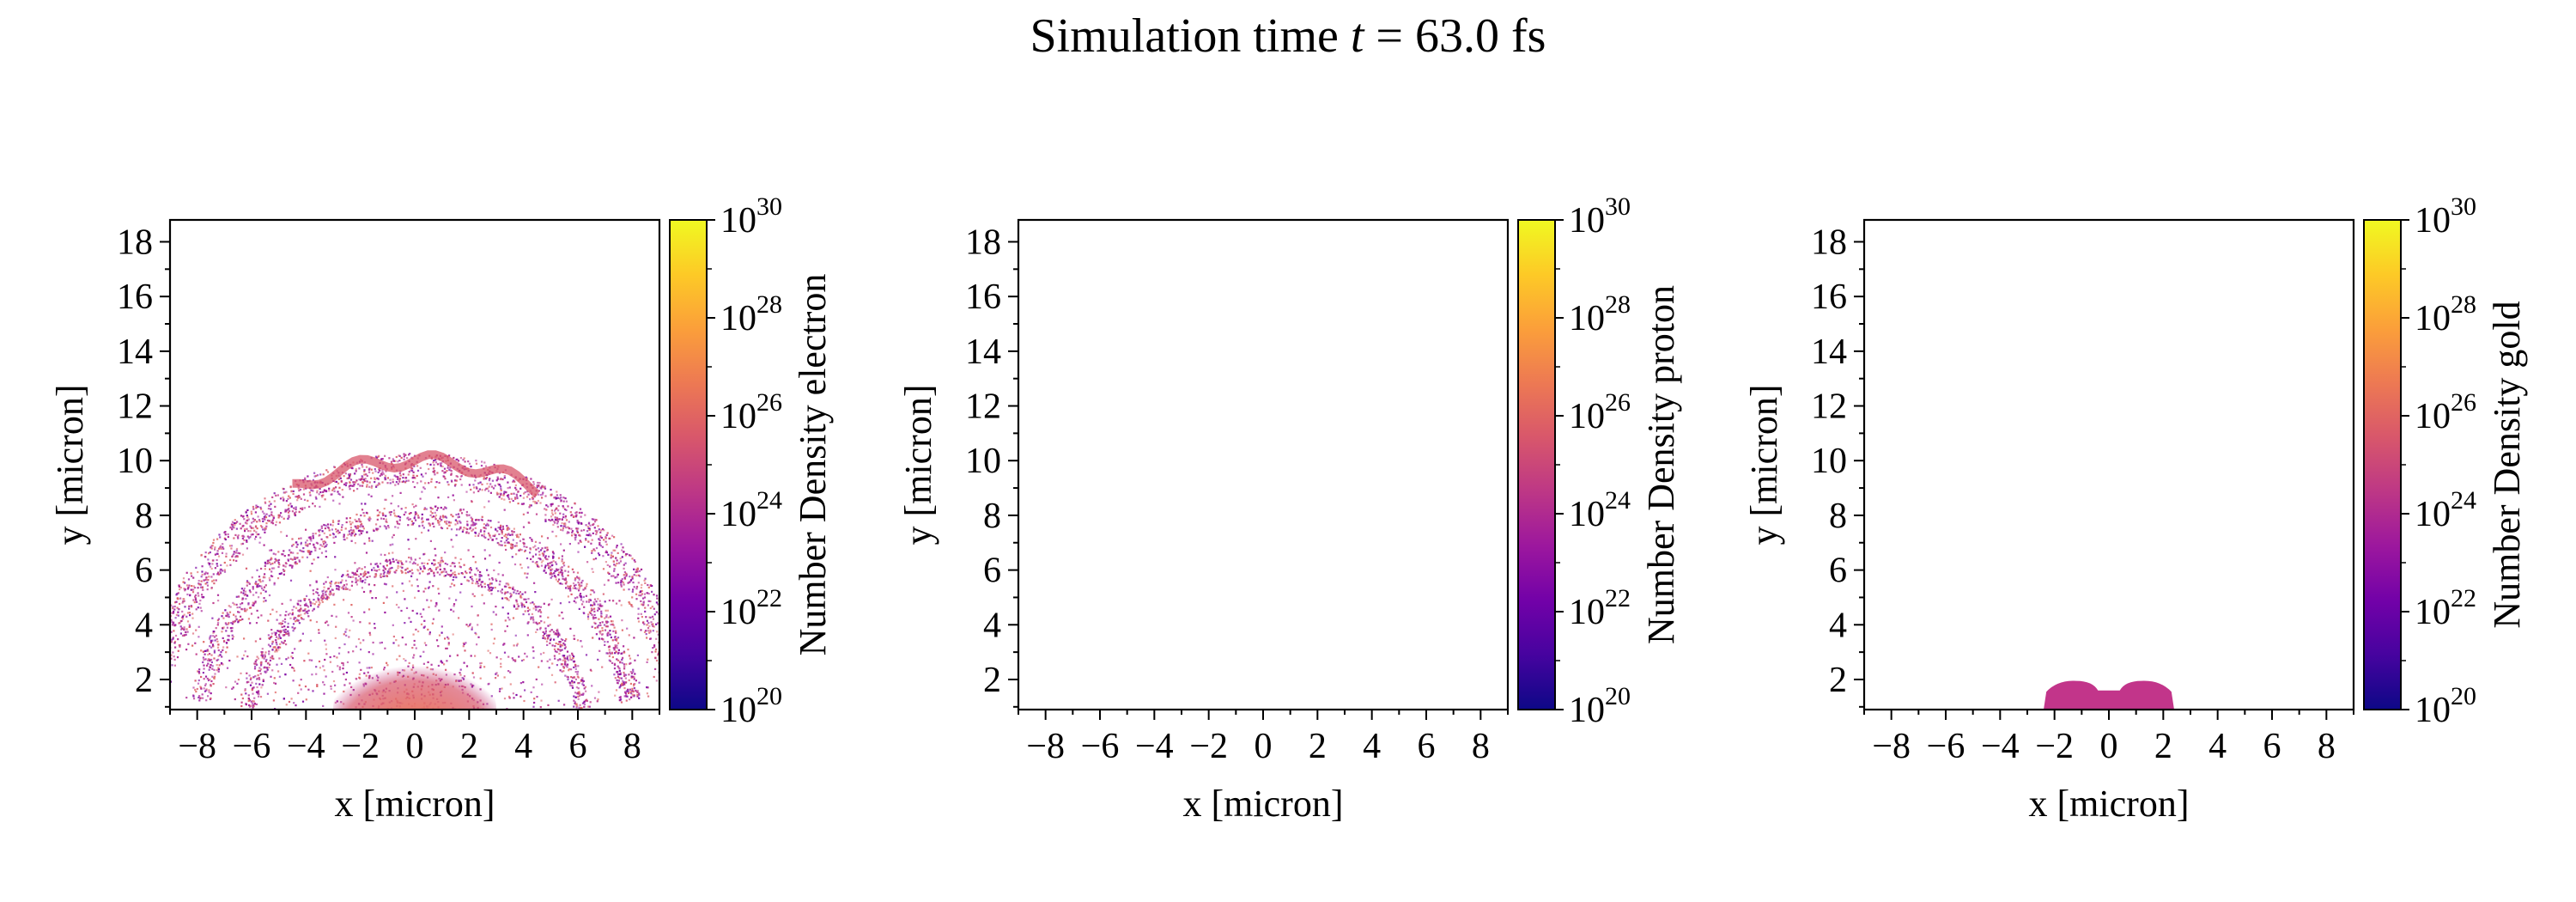 Image resolution: width=2576 pixels, height=902 pixels. I want to click on colorbar-label: Number Density electron, so click(813, 465).